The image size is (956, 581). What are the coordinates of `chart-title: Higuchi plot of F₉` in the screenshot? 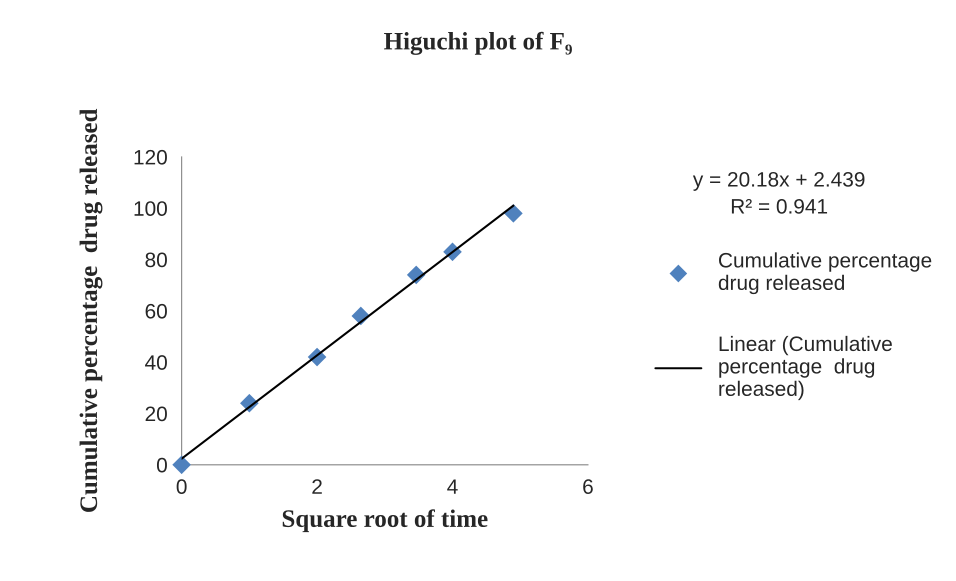 It's located at (478, 43).